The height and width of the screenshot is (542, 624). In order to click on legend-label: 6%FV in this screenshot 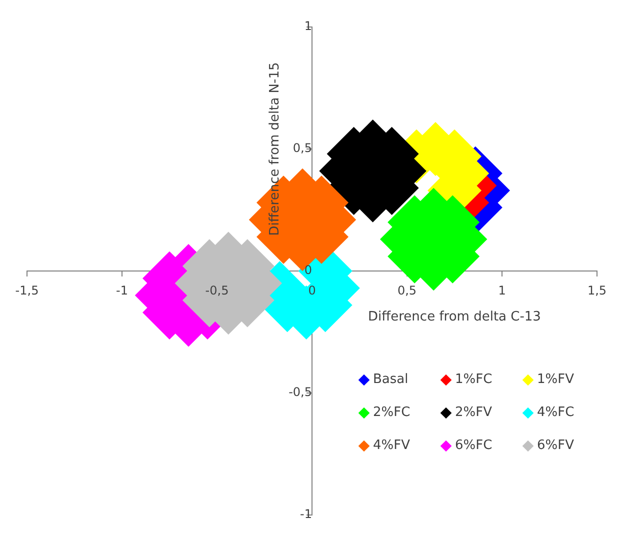, I will do `click(555, 445)`.